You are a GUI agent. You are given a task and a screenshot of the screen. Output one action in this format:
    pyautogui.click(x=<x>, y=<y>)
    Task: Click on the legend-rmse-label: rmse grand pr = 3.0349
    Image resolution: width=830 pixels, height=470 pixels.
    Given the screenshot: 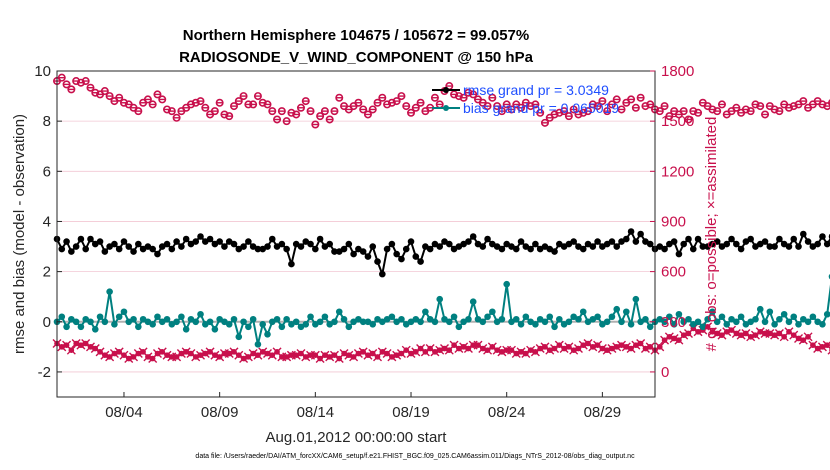 What is the action you would take?
    pyautogui.click(x=536, y=90)
    